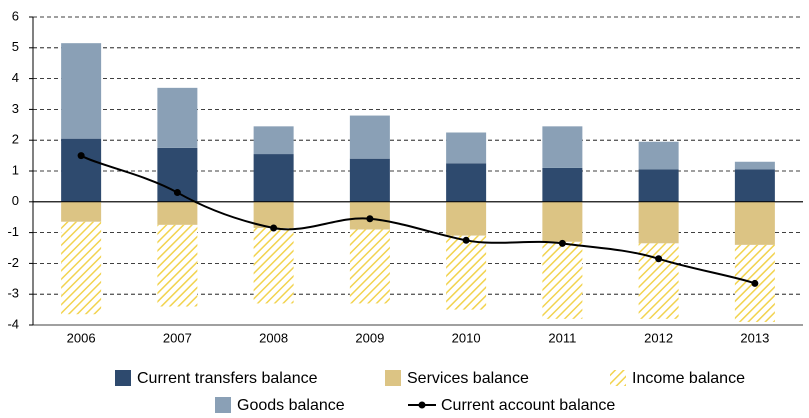 This screenshot has width=809, height=418. Describe the element at coordinates (466, 337) in the screenshot. I see `x-tick-label: 2010` at that location.